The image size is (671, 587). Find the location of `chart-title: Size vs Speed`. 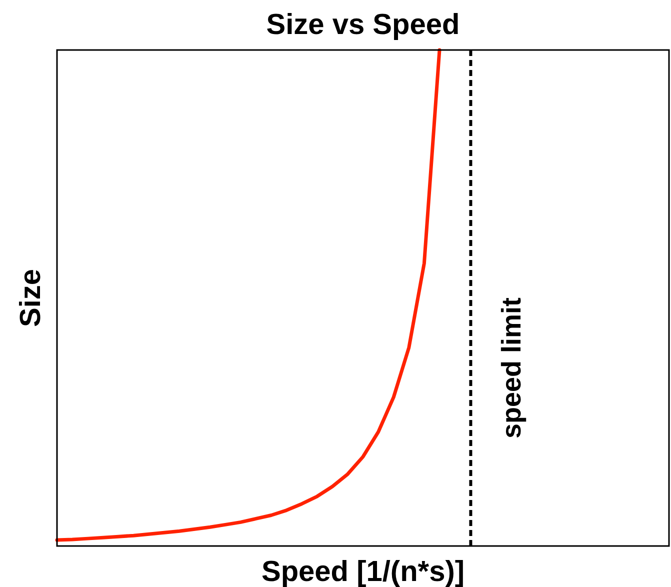

chart-title: Size vs Speed is located at coordinates (363, 25).